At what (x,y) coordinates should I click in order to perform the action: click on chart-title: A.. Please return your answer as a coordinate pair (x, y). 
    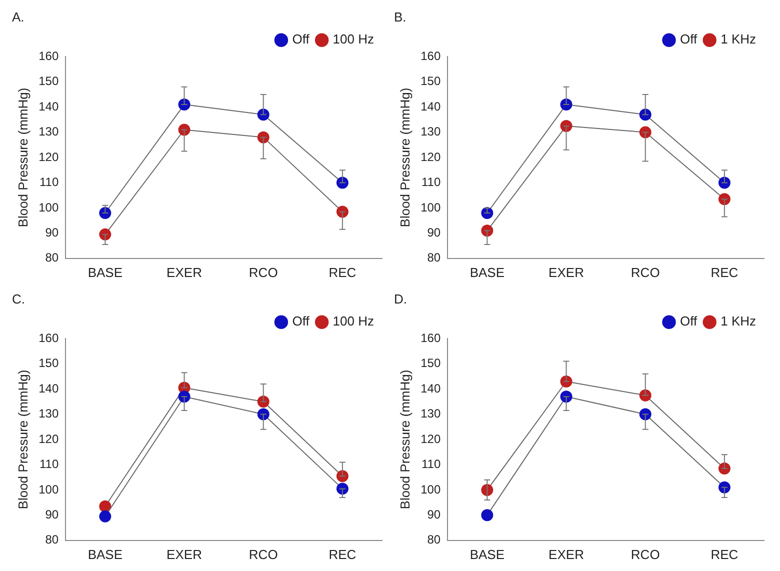
    Looking at the image, I should click on (18, 16).